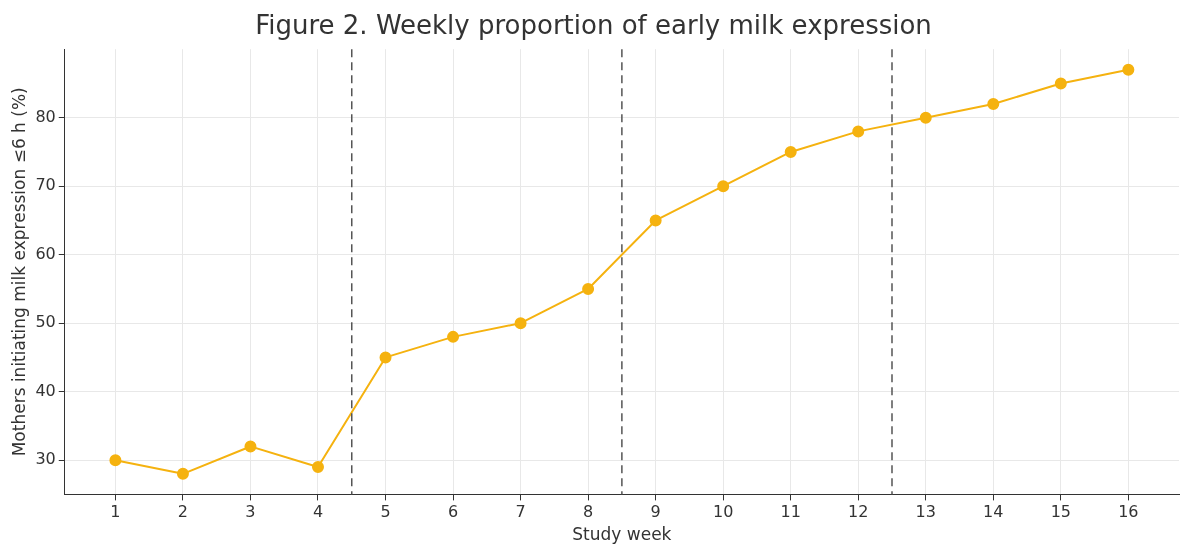 The image size is (1199, 554). I want to click on x-tick-label: 12, so click(858, 512).